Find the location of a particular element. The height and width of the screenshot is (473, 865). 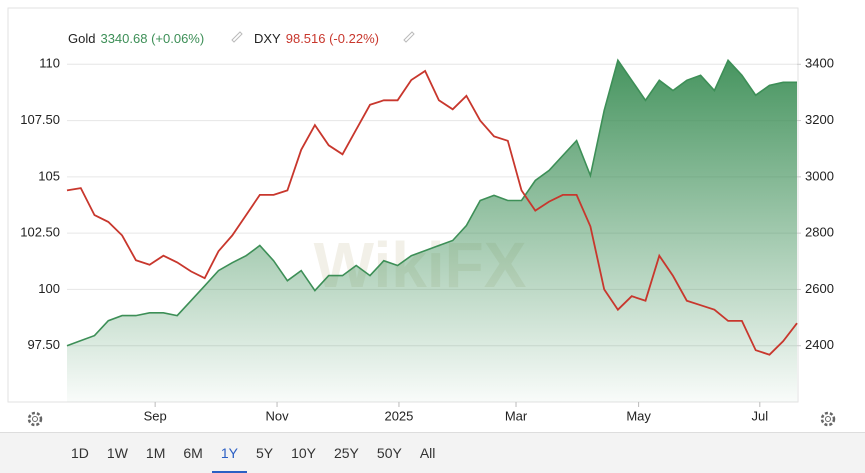

y2-tick-label: 3200 is located at coordinates (819, 119).